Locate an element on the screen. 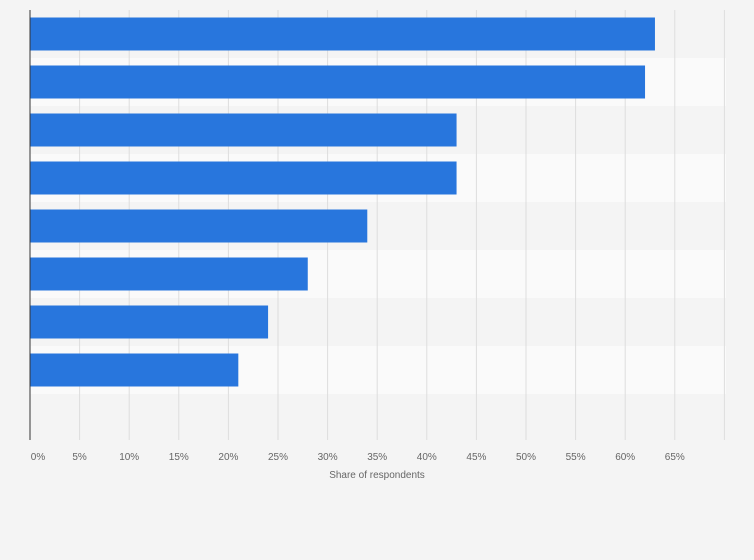 The image size is (754, 560). x-axis-title: Share of respondents is located at coordinates (377, 475).